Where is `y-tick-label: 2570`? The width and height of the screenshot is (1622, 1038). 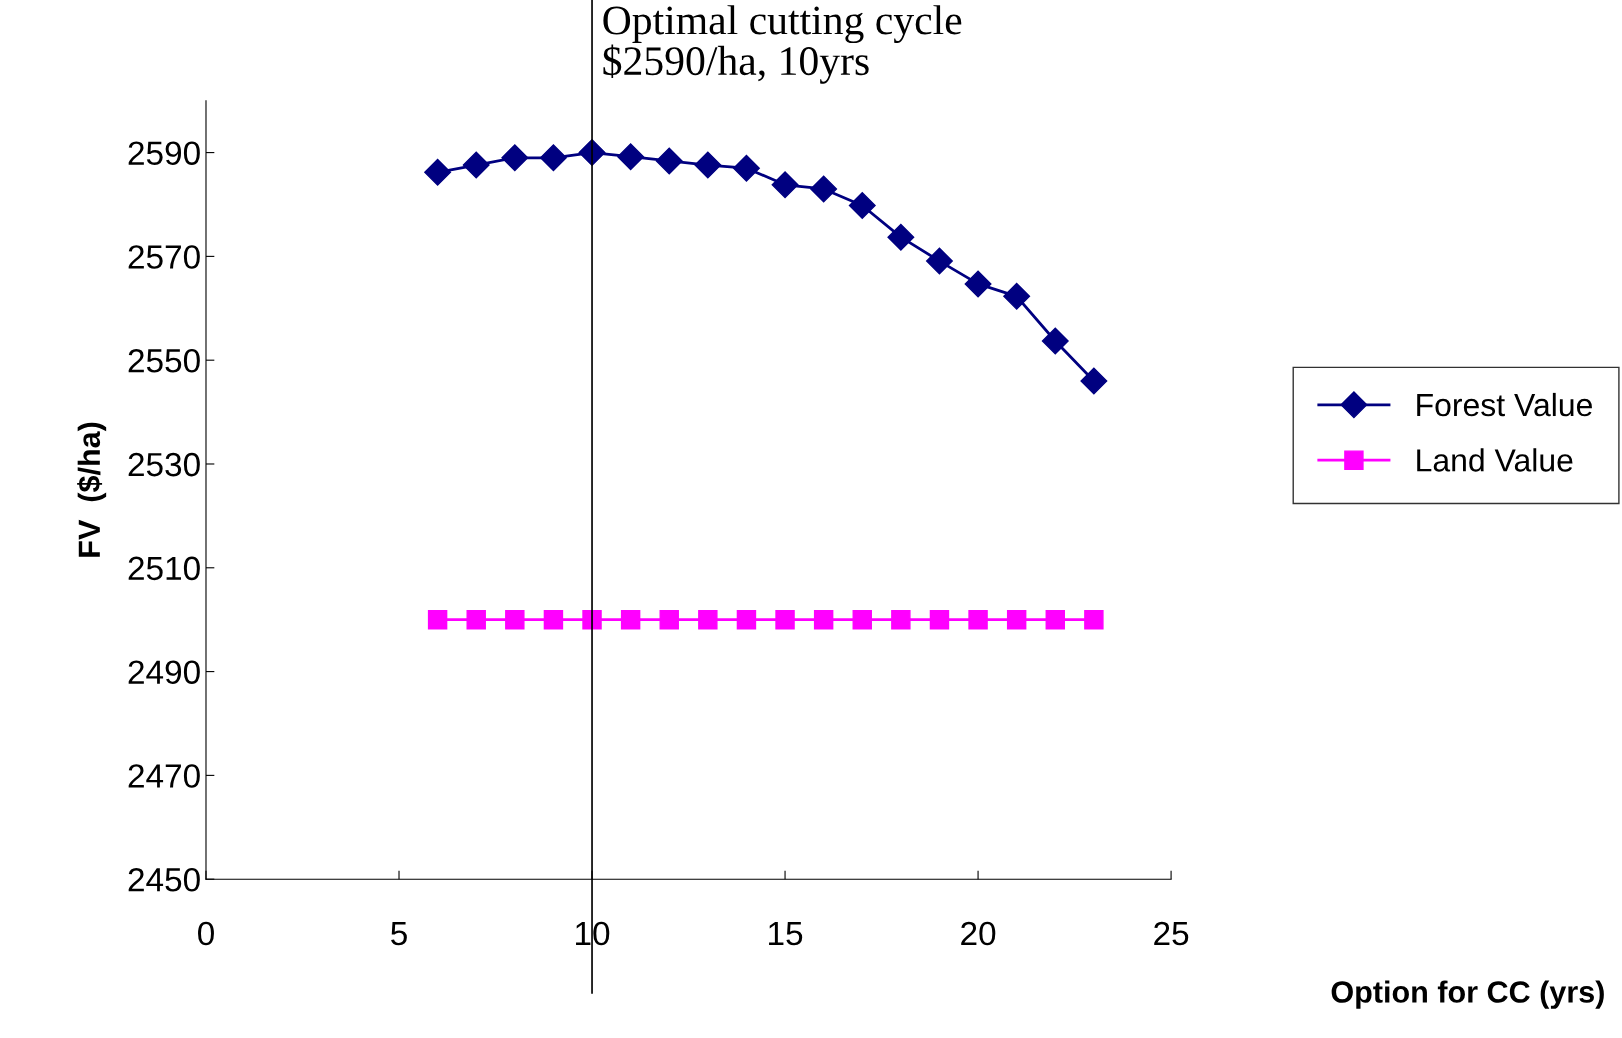 y-tick-label: 2570 is located at coordinates (164, 257).